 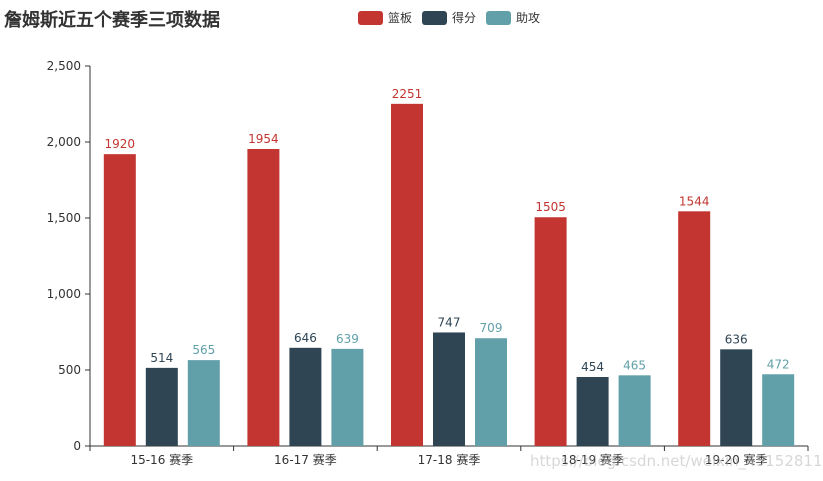 What do you see at coordinates (263, 139) in the screenshot?
I see `data-label-0-1: 1954` at bounding box center [263, 139].